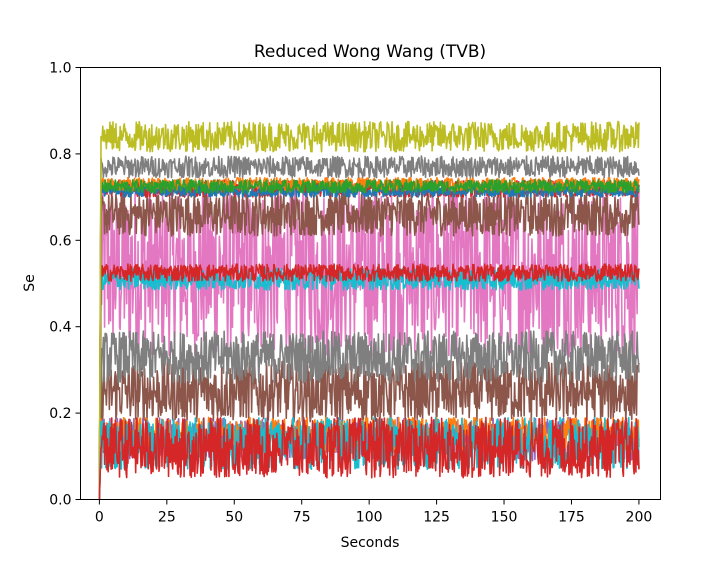 This screenshot has width=718, height=561. What do you see at coordinates (370, 543) in the screenshot?
I see `x-axis-label: Seconds` at bounding box center [370, 543].